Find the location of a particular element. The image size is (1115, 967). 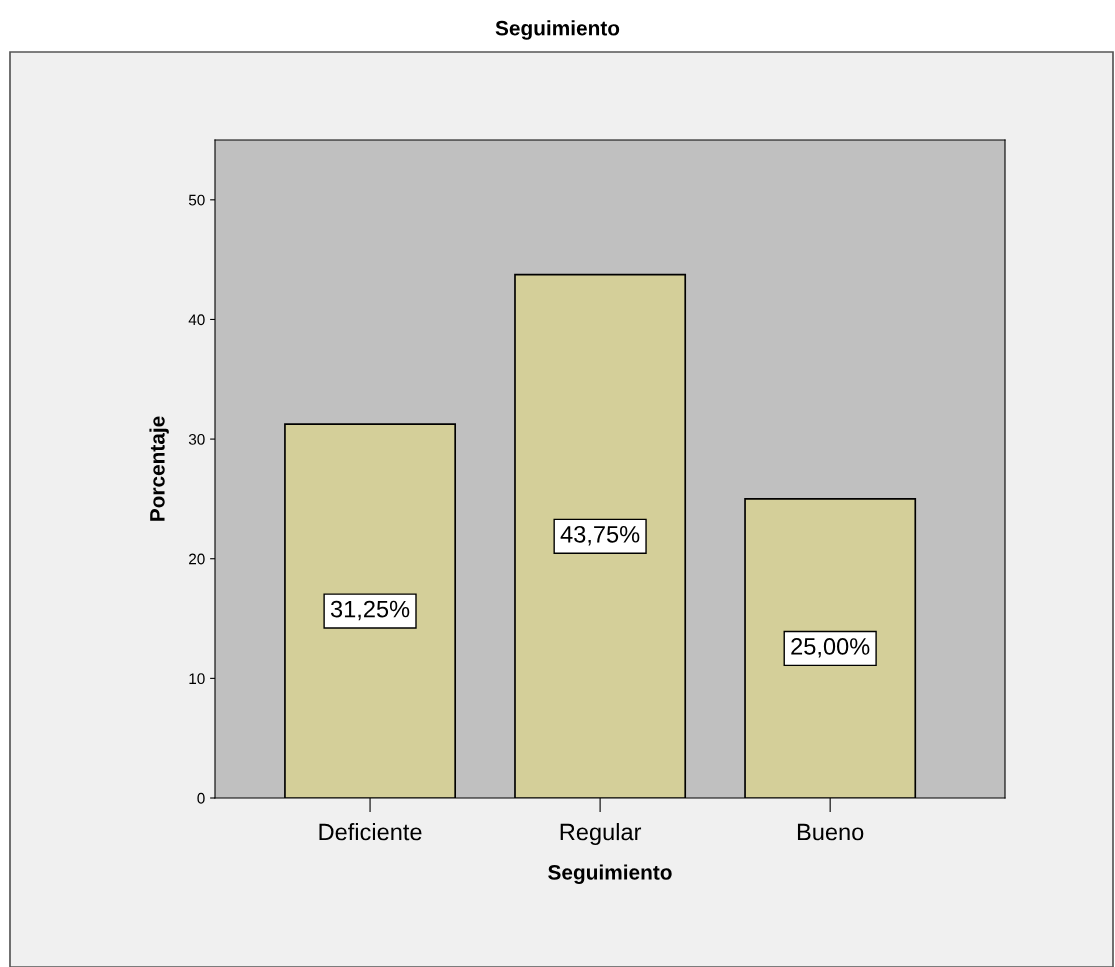

y-tick-label: 50 is located at coordinates (196, 200).